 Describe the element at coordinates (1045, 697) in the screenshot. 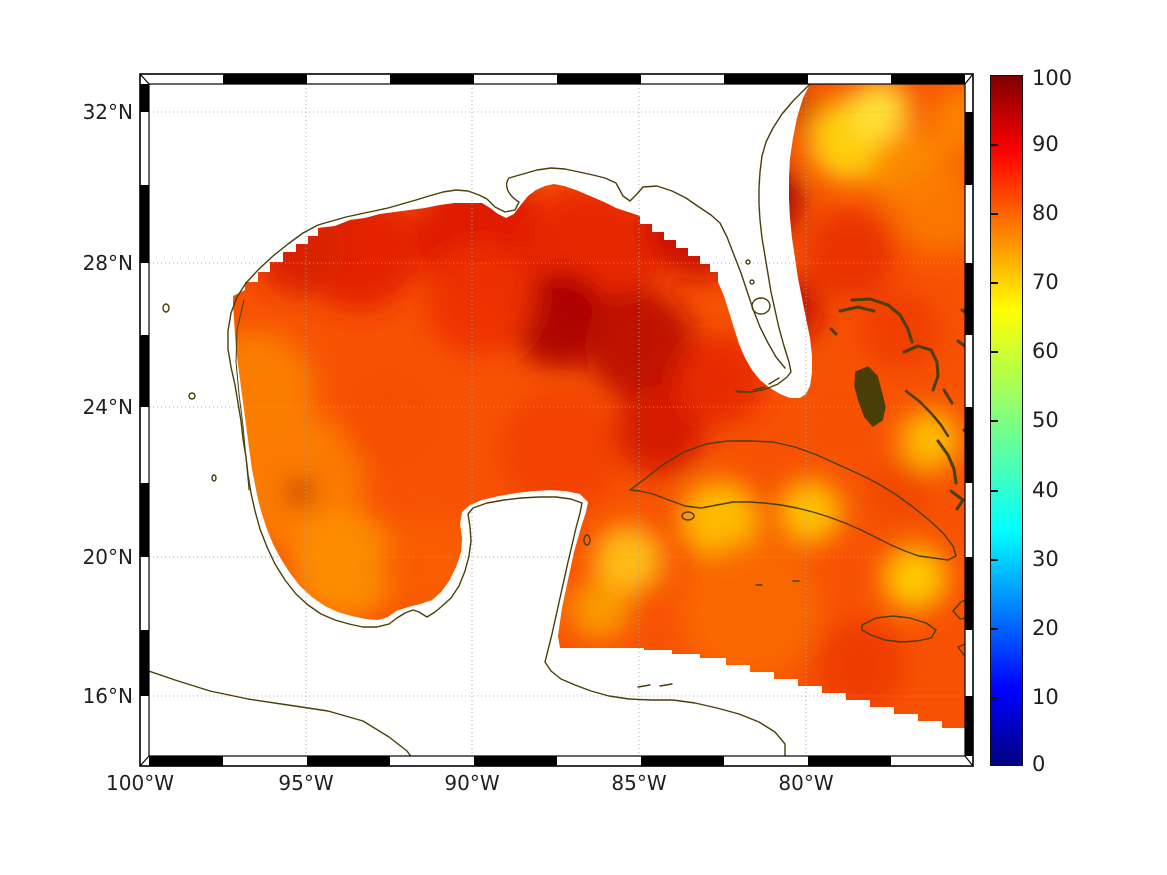

I see `colorbar-label-10: 10` at that location.